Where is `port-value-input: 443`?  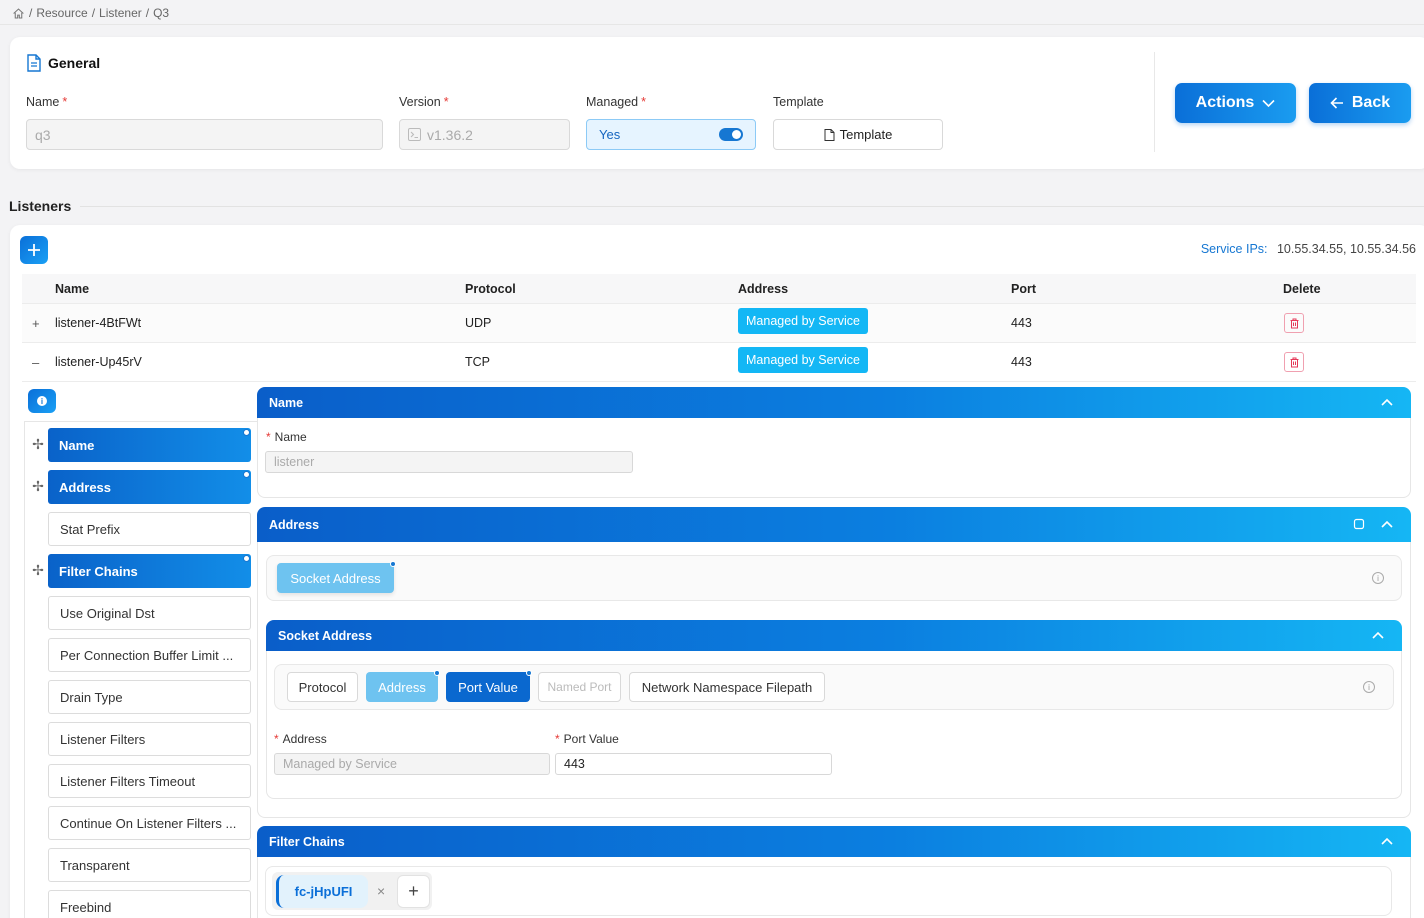
port-value-input: 443 is located at coordinates (693, 764).